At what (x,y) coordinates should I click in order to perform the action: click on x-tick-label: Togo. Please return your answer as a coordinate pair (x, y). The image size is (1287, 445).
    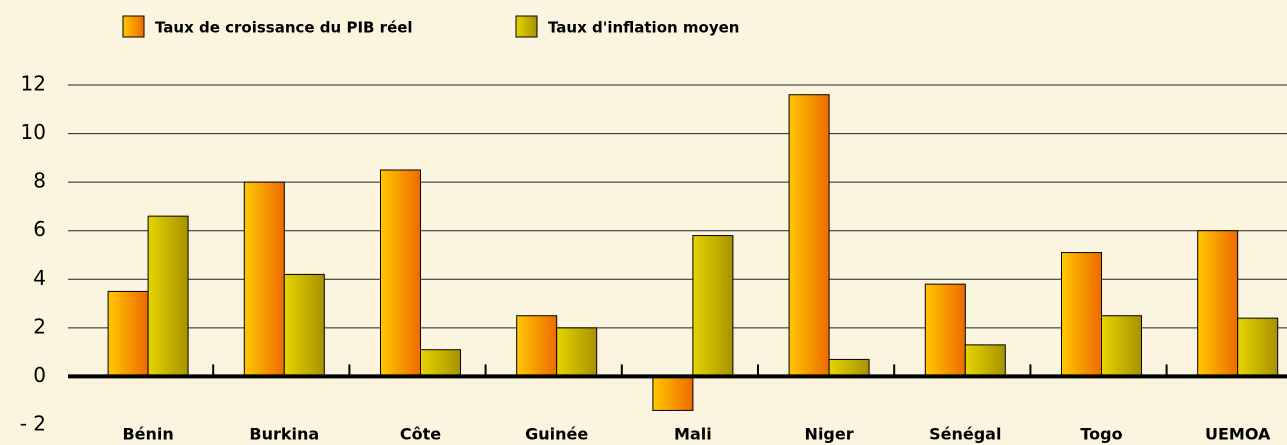
    Looking at the image, I should click on (1101, 434).